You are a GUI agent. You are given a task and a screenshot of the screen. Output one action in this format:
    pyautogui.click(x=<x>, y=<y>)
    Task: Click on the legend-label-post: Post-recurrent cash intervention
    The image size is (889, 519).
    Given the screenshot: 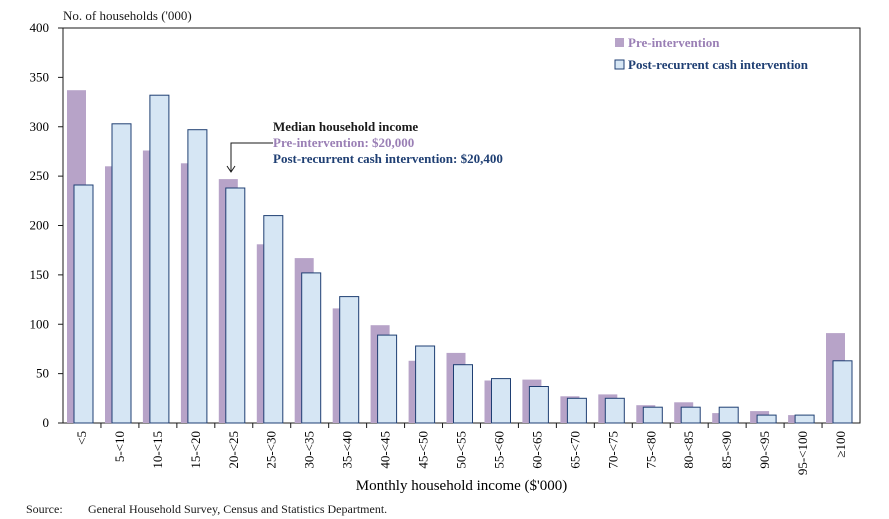 What is the action you would take?
    pyautogui.click(x=718, y=64)
    